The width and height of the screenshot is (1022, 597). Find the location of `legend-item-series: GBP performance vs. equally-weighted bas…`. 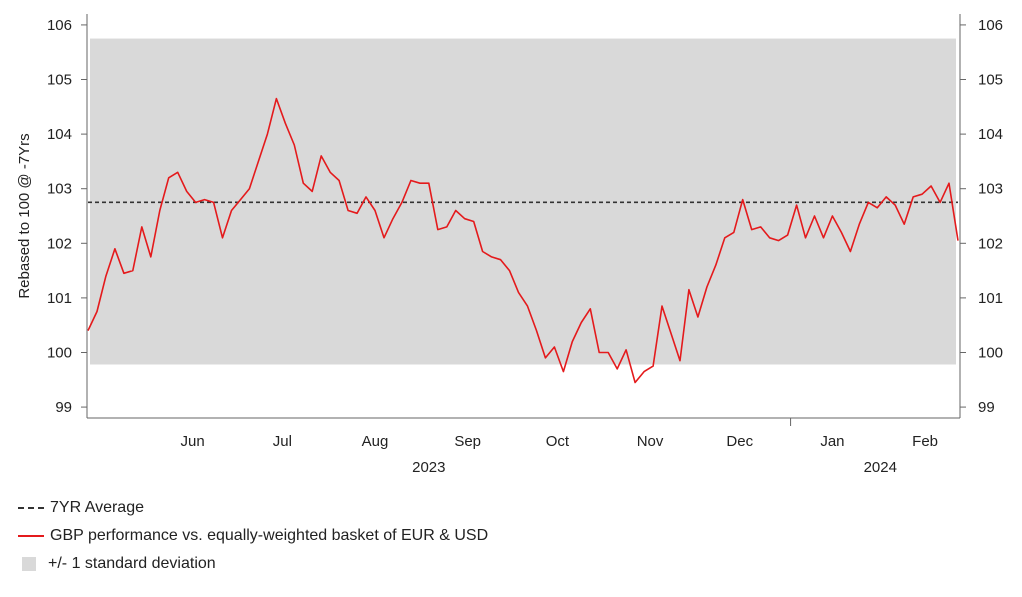

legend-item-series: GBP performance vs. equally-weighted bas… is located at coordinates (253, 536).